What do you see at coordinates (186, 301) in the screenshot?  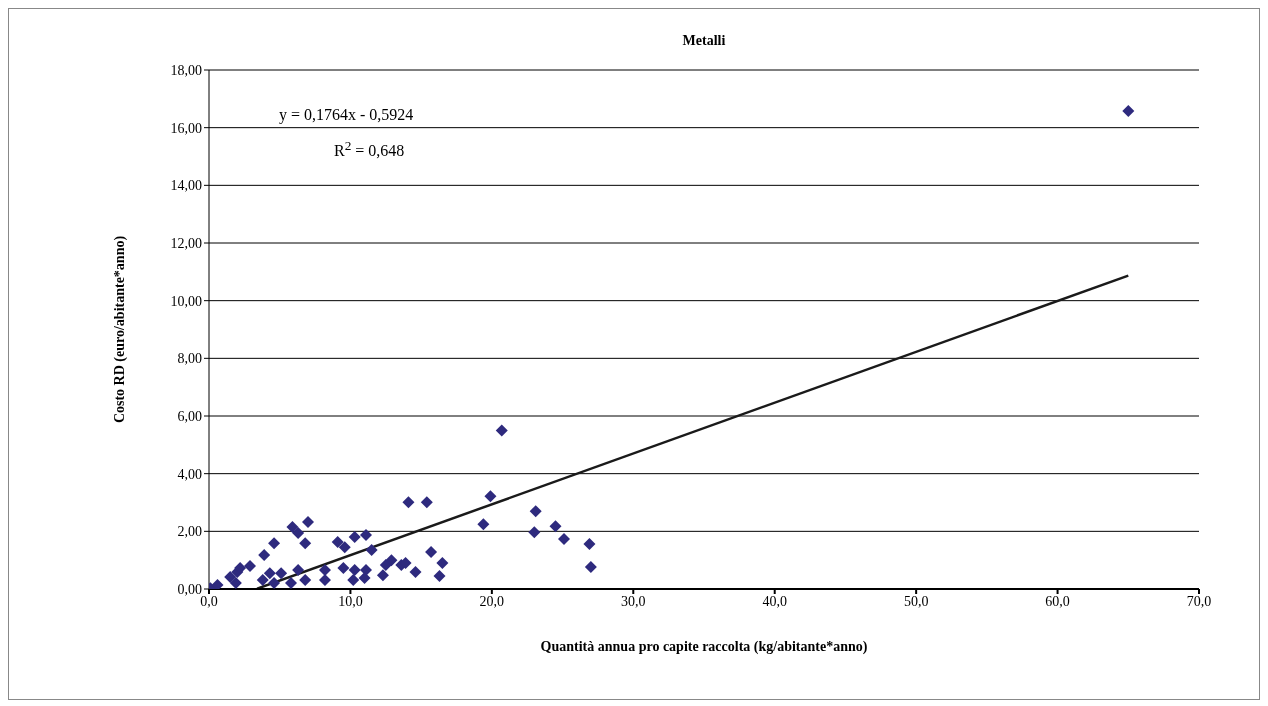 I see `y-tick-label: 10,00` at bounding box center [186, 301].